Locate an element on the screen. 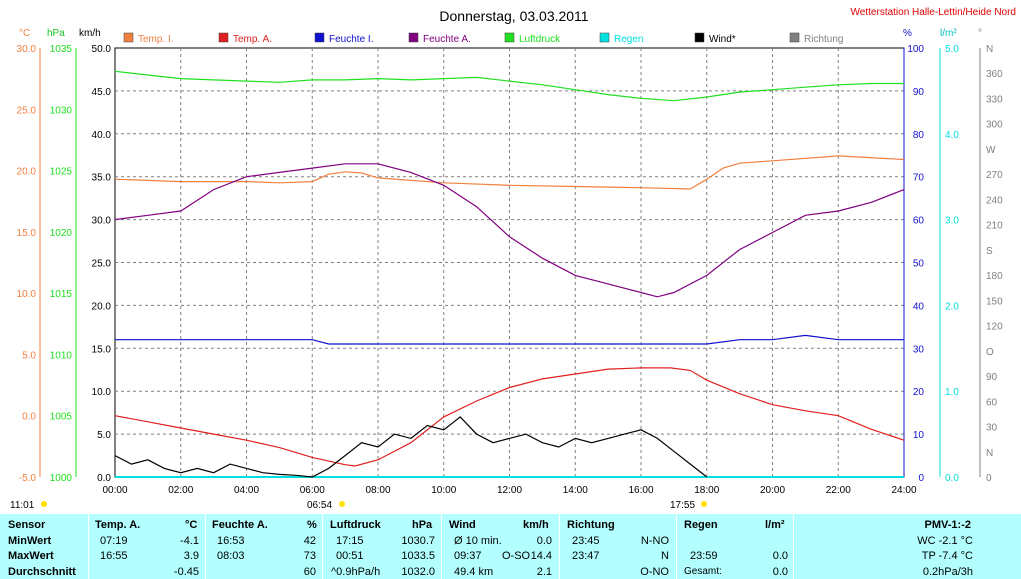 The width and height of the screenshot is (1021, 579). humidity-tick-label: 90 is located at coordinates (919, 92).